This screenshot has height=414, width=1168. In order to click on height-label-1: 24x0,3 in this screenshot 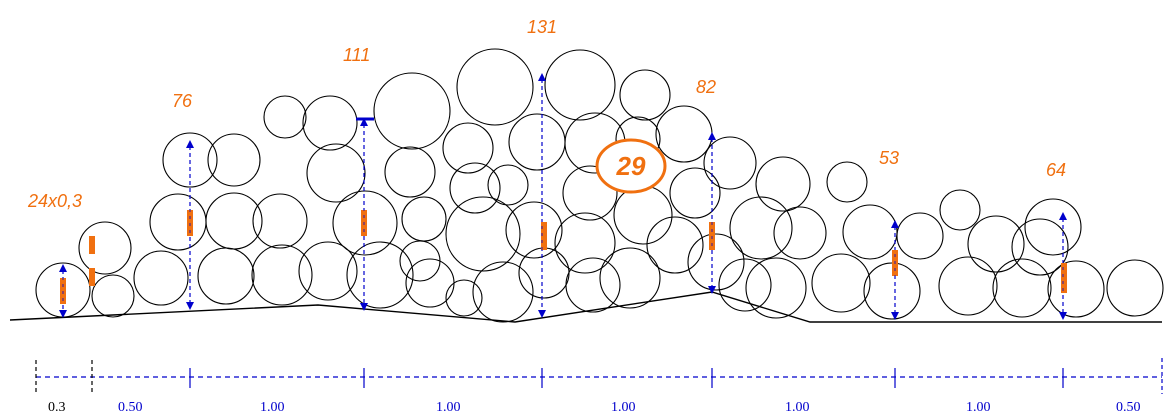, I will do `click(54, 201)`.